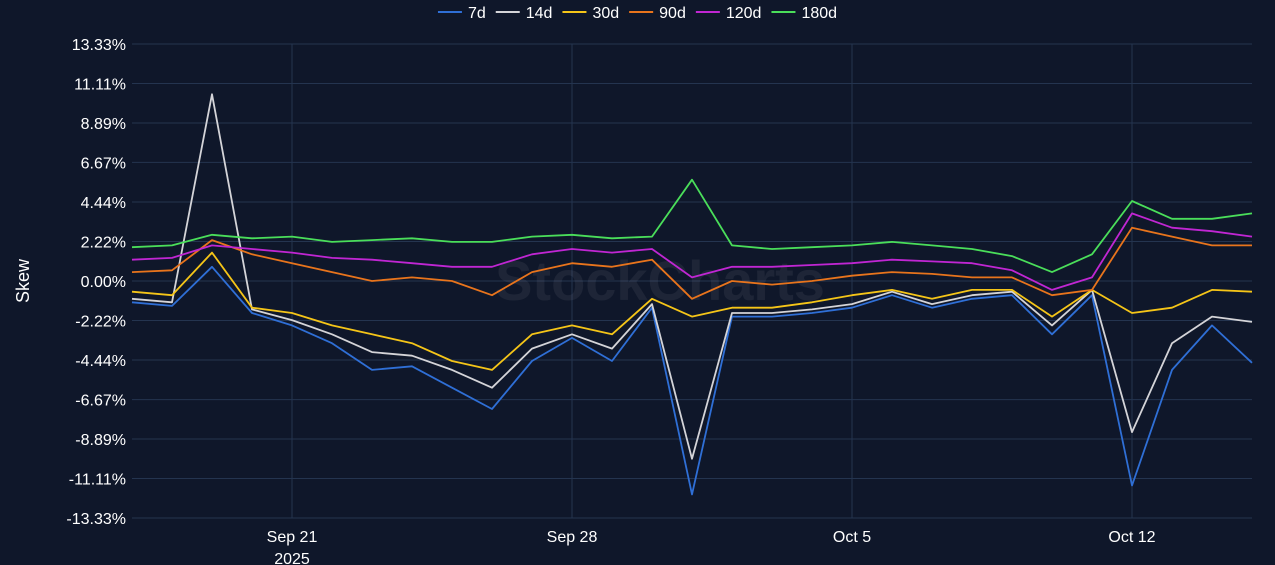 The height and width of the screenshot is (565, 1275). Describe the element at coordinates (711, 547) in the screenshot. I see `x-axis-tick-labels: Sep 21 2025 Sep 28 Oct 5 Oct 12` at that location.